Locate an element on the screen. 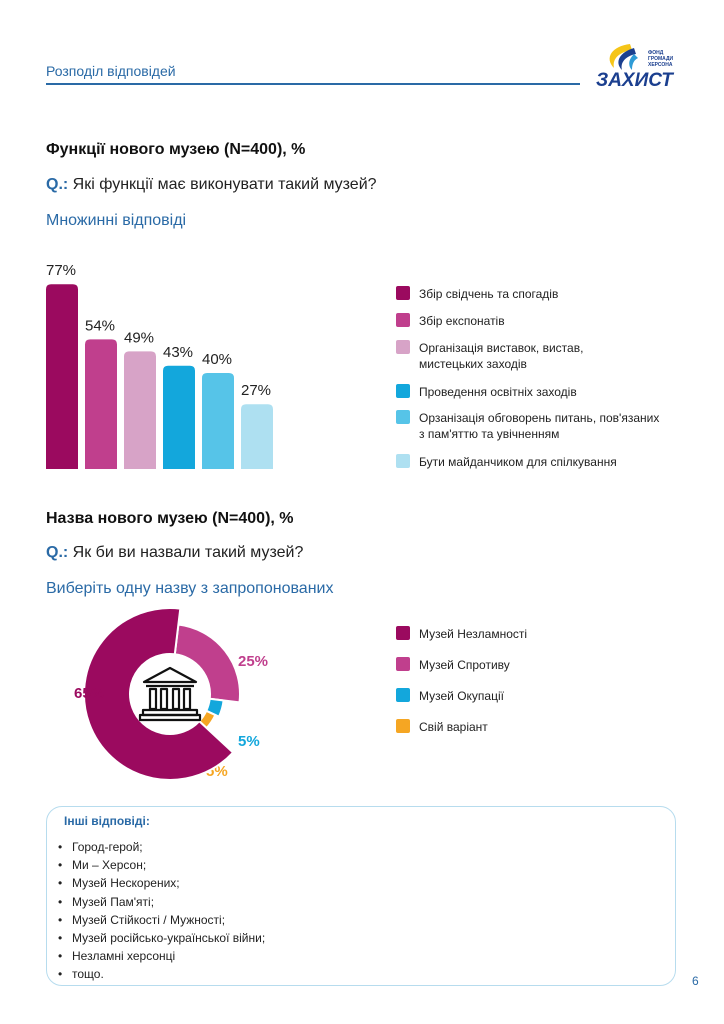 This screenshot has height=1024, width=724. legend-item-3: Музей Окупації is located at coordinates (450, 696).